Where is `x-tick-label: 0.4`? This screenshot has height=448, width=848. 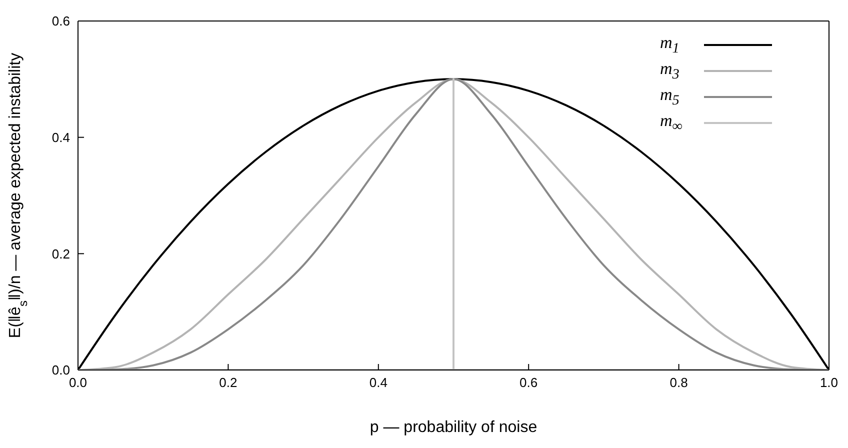 x-tick-label: 0.4 is located at coordinates (378, 382).